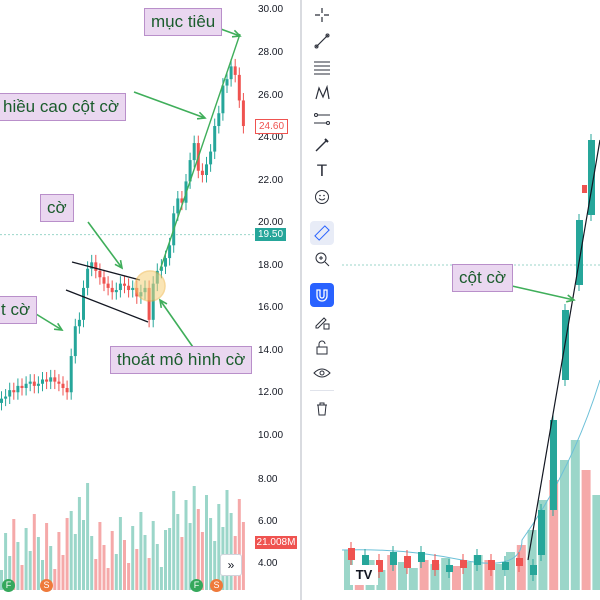  What do you see at coordinates (322, 295) in the screenshot?
I see `magnet-icon` at bounding box center [322, 295].